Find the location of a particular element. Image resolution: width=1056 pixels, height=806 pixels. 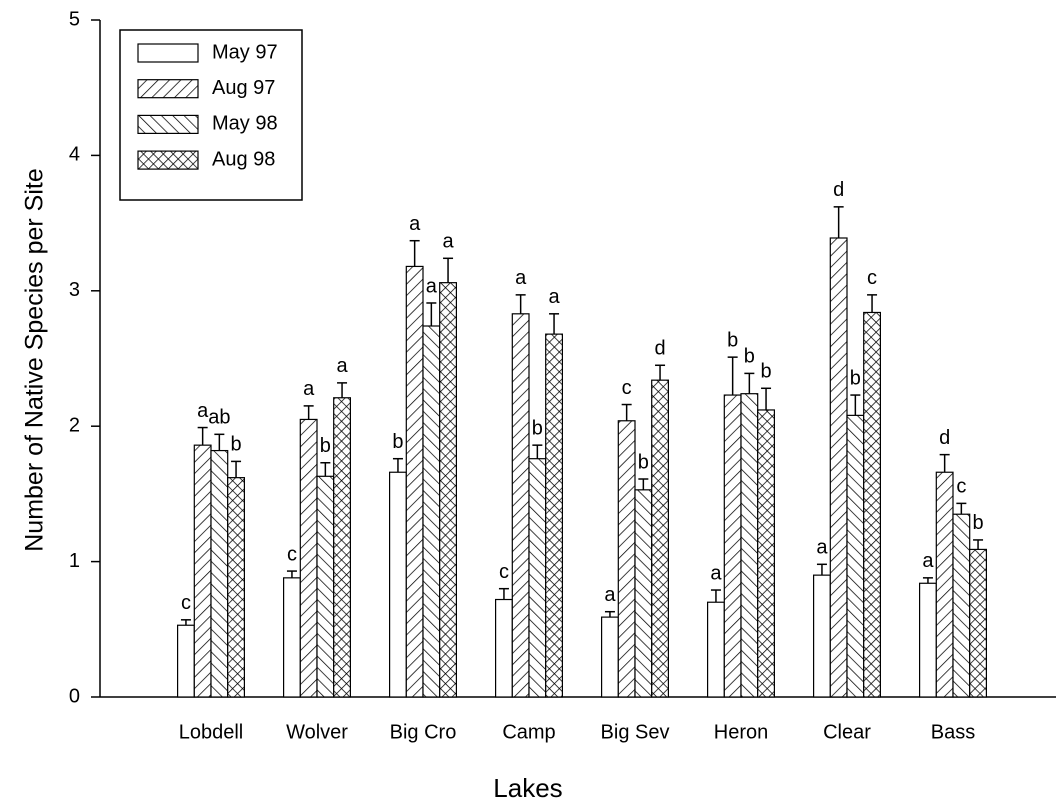

y-tick-label: 2 is located at coordinates (74, 425).